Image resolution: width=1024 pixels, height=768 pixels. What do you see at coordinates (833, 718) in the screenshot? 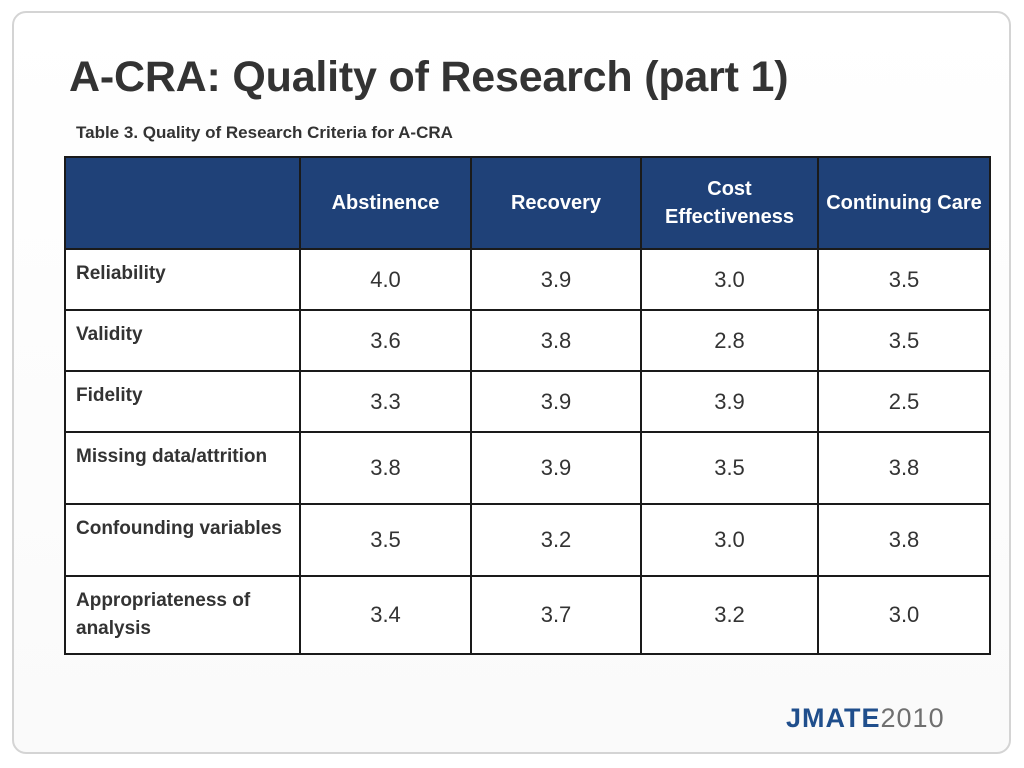
I see `logo-brand-text: JMATE` at bounding box center [833, 718].